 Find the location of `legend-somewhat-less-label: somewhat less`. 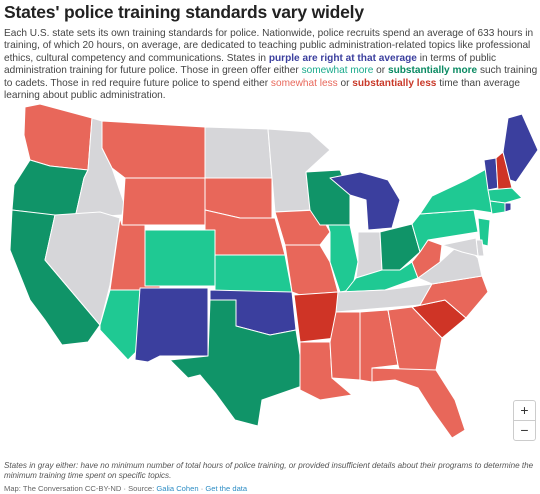

legend-somewhat-less-label: somewhat less is located at coordinates (304, 83).